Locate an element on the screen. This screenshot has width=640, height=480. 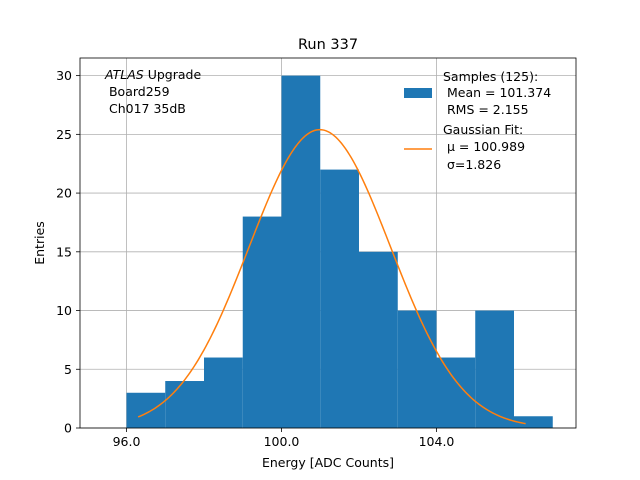
x-axis-ticks: 96.0 100.0 104.0 is located at coordinates (284, 438).